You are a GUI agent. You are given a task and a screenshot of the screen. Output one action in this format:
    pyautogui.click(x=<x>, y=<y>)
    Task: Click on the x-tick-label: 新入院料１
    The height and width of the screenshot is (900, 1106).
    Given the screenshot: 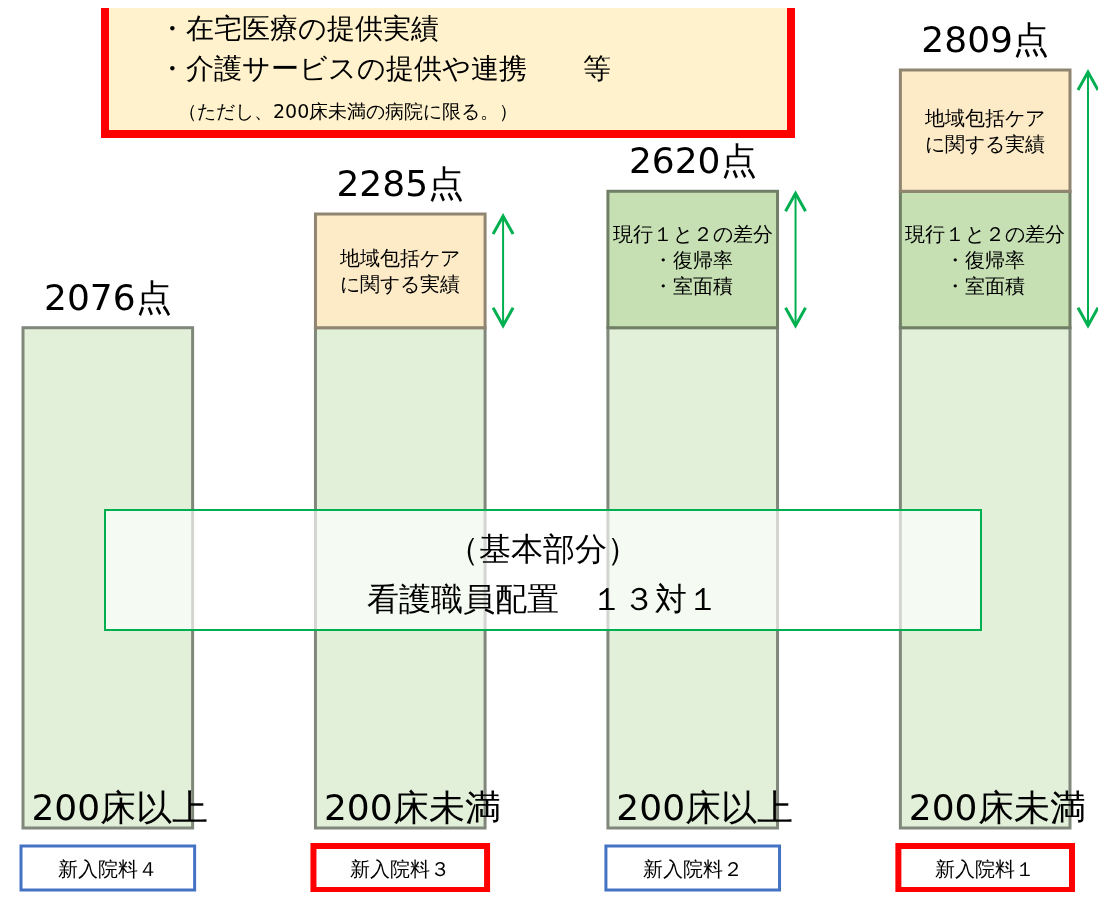 What is the action you would take?
    pyautogui.click(x=985, y=869)
    